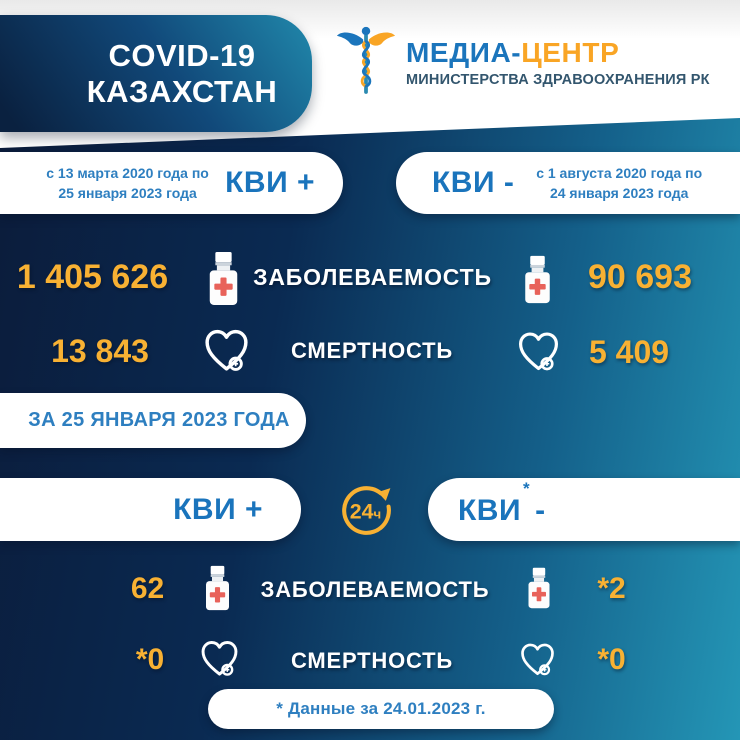 The image size is (740, 740). What do you see at coordinates (127, 193) in the screenshot?
I see `kvi-positive-period-line2: 25 января 2023 года` at bounding box center [127, 193].